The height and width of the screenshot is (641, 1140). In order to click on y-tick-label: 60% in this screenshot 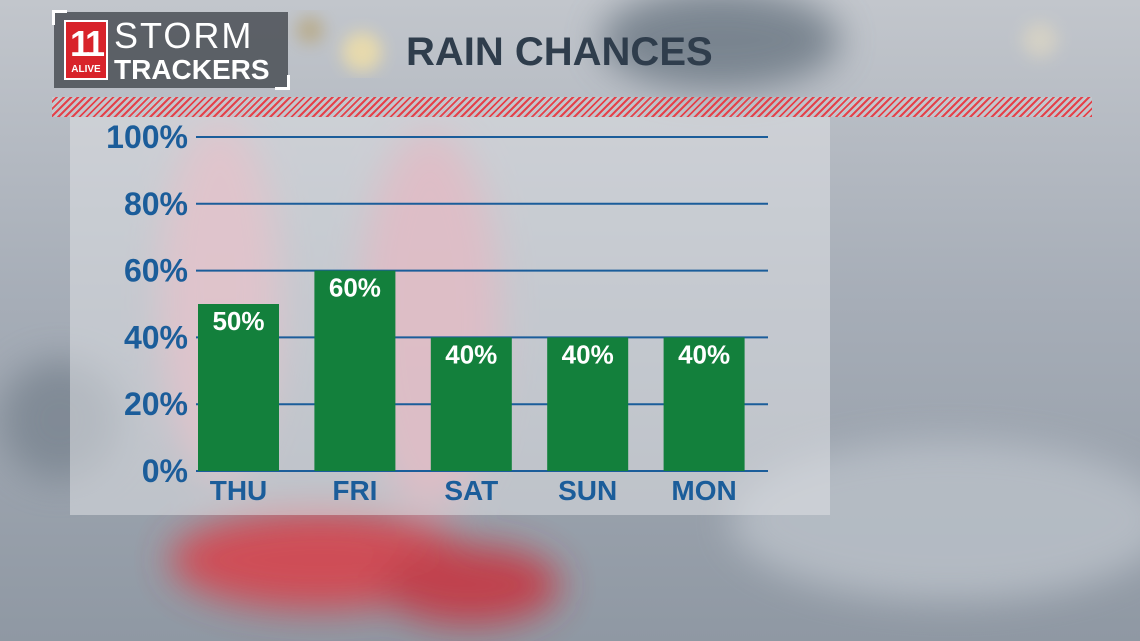, I will do `click(156, 271)`.